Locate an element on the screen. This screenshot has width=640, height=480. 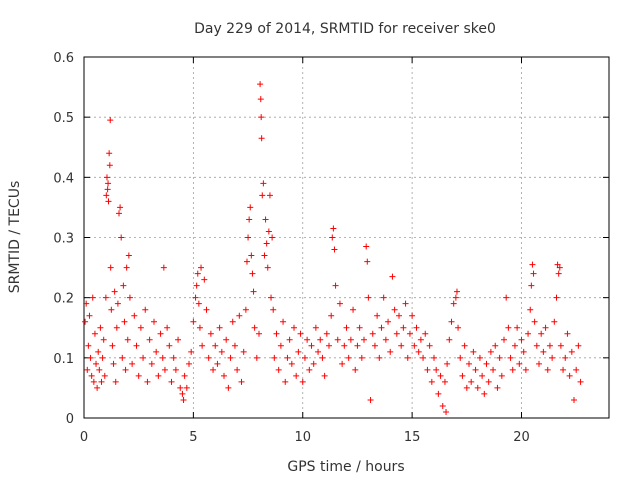
y-axis-label: SRMTID / TECUs is located at coordinates (15, 237).